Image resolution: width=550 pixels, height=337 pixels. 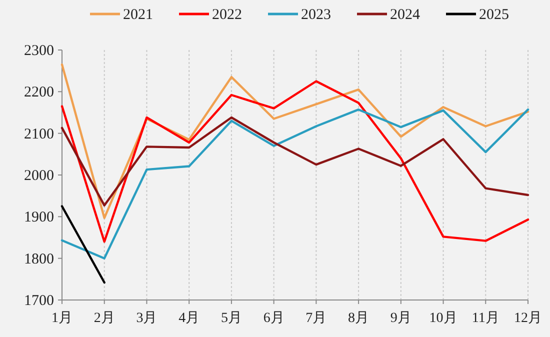 What do you see at coordinates (189, 318) in the screenshot?
I see `x-tick-label: 4月` at bounding box center [189, 318].